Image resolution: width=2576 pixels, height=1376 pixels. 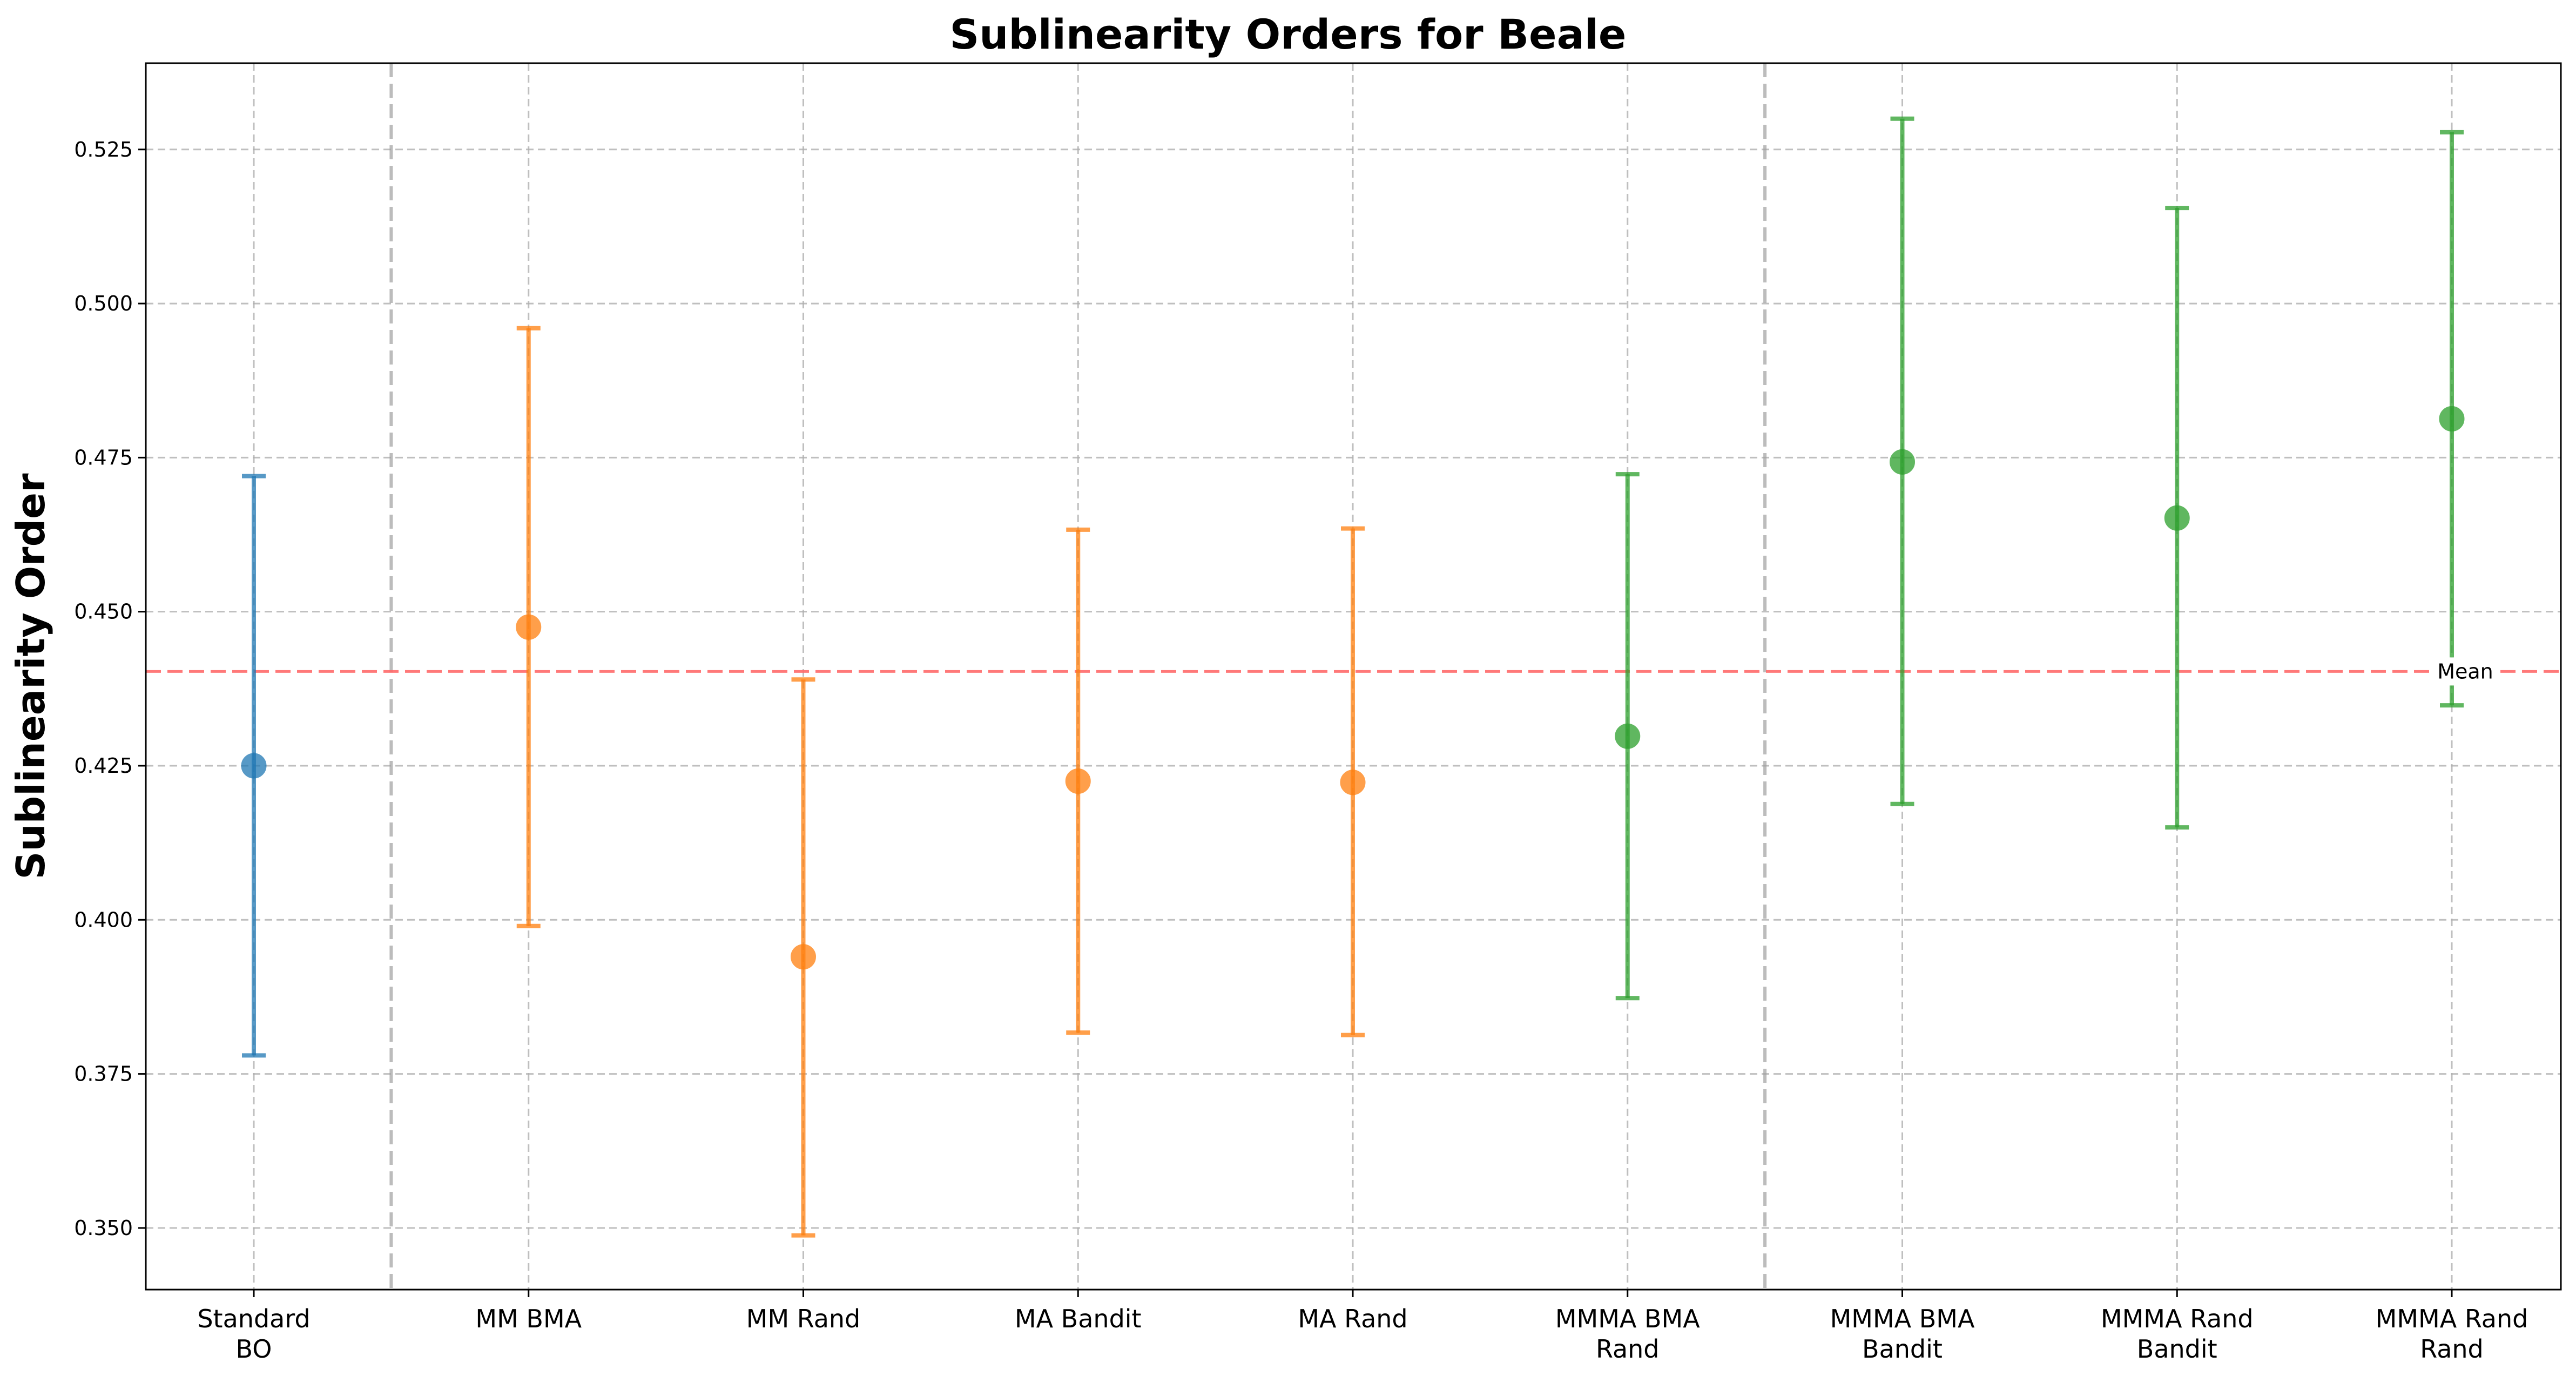 I want to click on x-tick-label-line: Standard, so click(x=253, y=1318).